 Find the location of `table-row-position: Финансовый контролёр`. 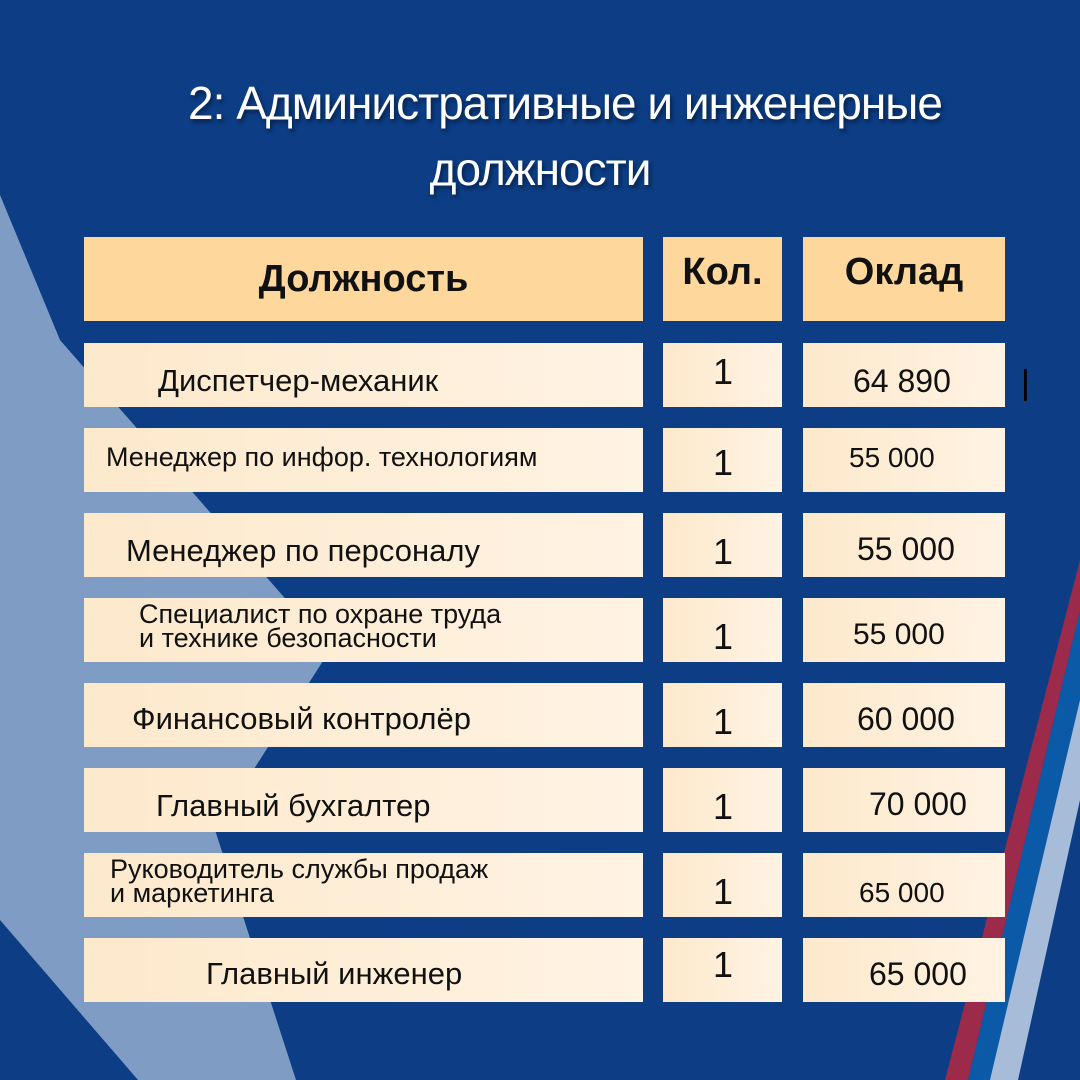

table-row-position: Финансовый контролёр is located at coordinates (363, 715).